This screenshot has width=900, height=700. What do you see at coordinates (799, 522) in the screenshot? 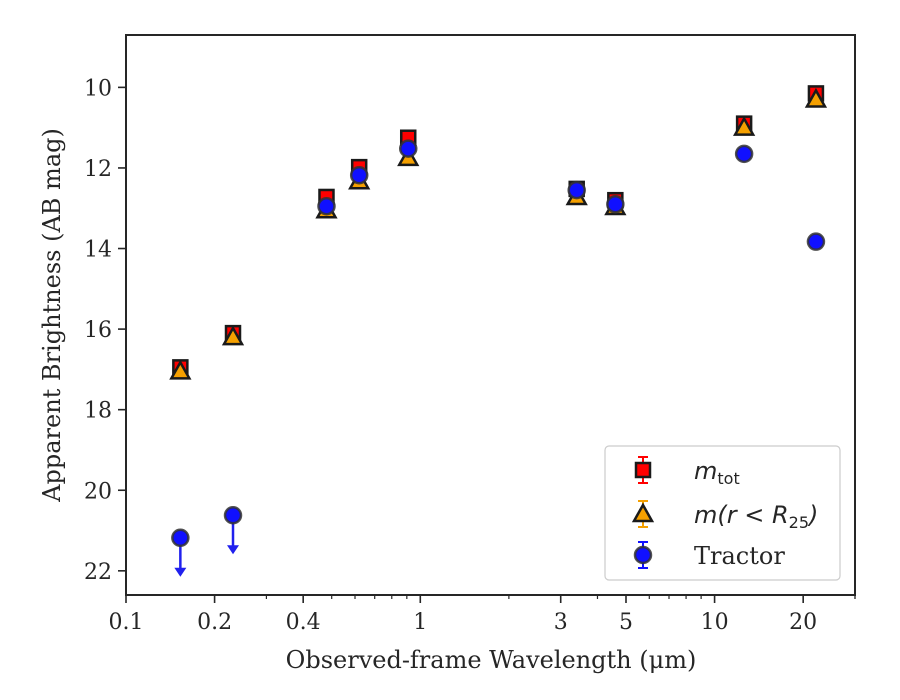
I see `legend-label-sub: 25` at bounding box center [799, 522].